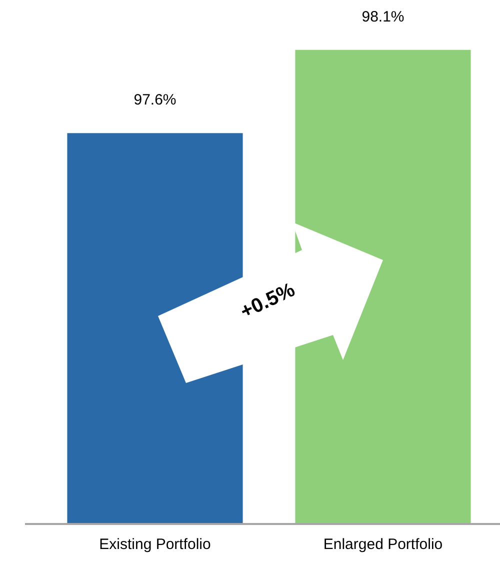 This screenshot has height=566, width=500. I want to click on data-label: 98.1%, so click(383, 17).